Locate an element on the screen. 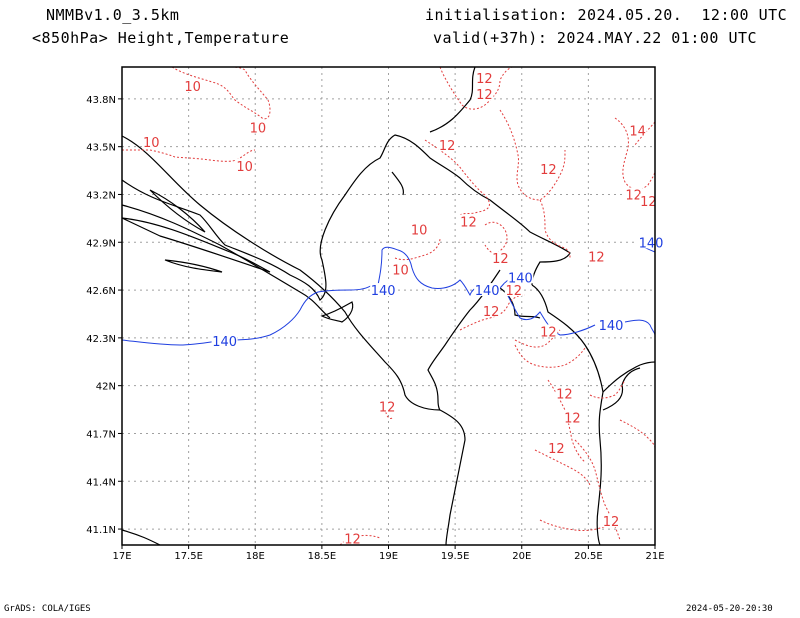 Image resolution: width=800 pixels, height=618 pixels. lon-tick-label: 20.5E is located at coordinates (588, 556).